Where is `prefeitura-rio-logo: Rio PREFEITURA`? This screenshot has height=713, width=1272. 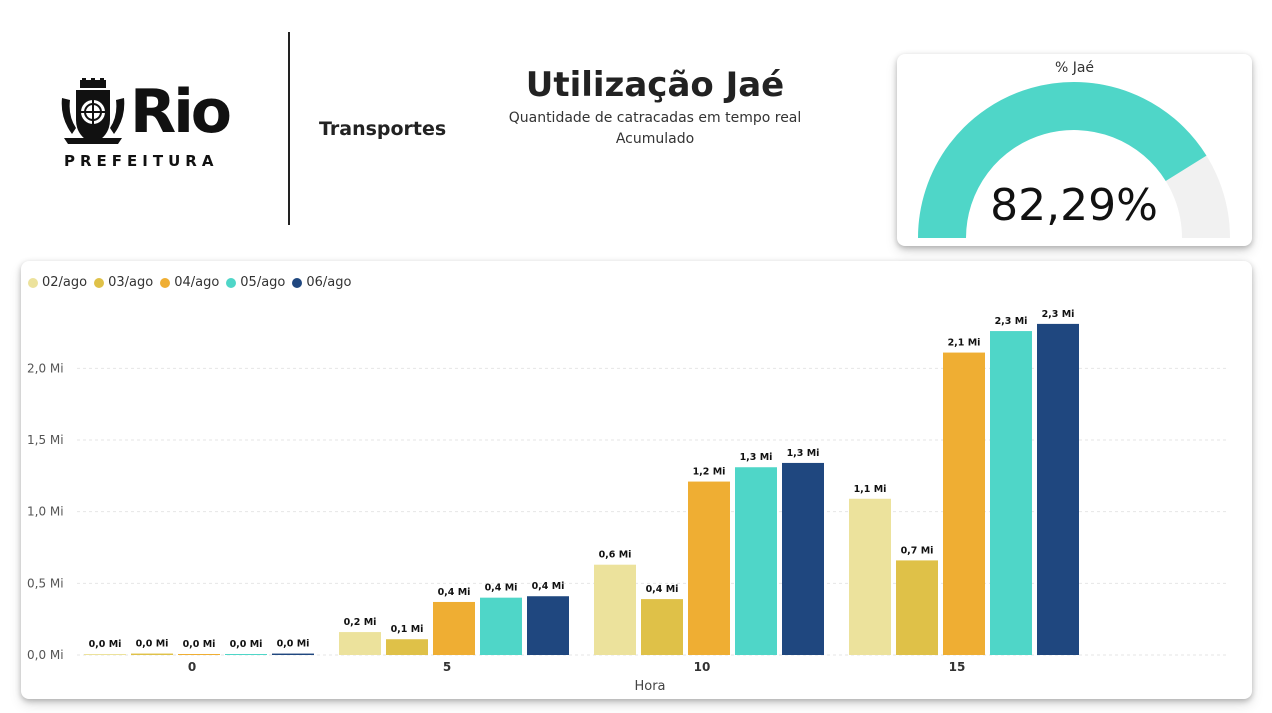 prefeitura-rio-logo: Rio PREFEITURA is located at coordinates (153, 127).